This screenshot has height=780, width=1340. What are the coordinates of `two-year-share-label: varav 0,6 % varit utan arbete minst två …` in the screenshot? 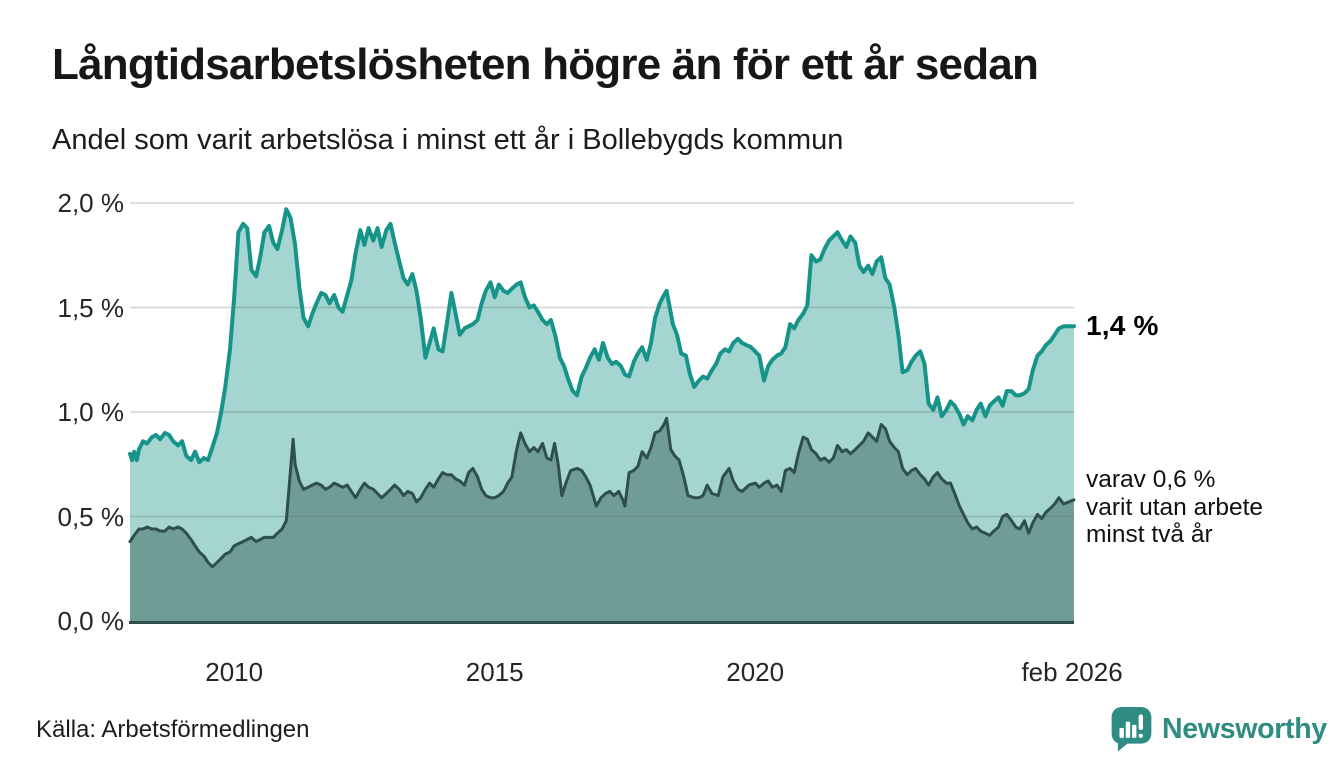 It's located at (1174, 507).